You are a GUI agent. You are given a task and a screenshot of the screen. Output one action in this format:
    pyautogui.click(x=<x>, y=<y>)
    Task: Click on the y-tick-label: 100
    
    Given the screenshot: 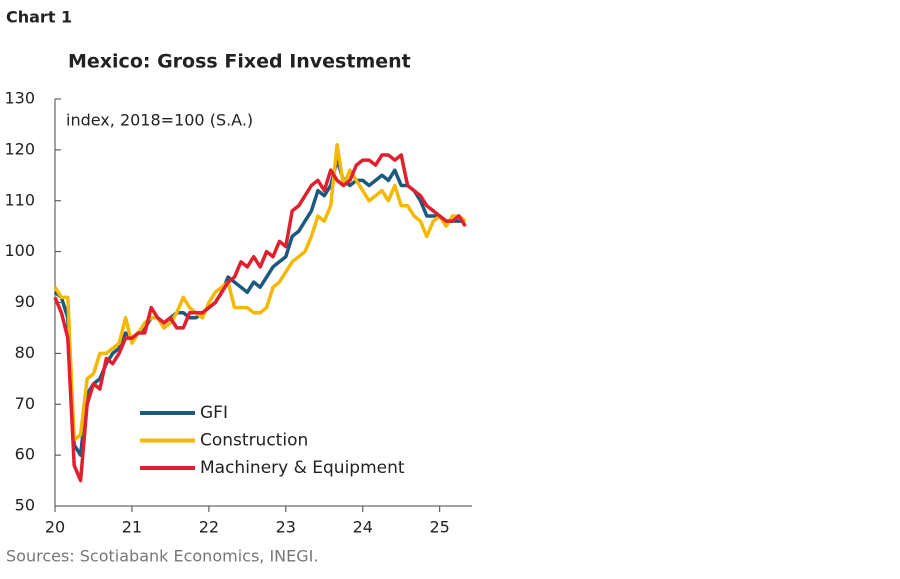 What is the action you would take?
    pyautogui.click(x=19, y=250)
    